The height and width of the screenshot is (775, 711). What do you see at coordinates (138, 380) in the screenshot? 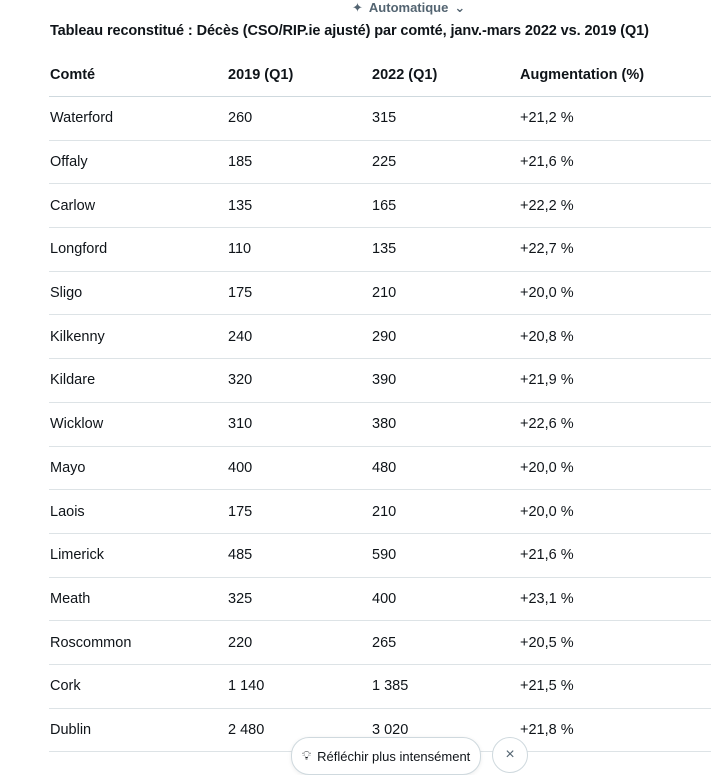
I see `cell-county: Kildare` at bounding box center [138, 380].